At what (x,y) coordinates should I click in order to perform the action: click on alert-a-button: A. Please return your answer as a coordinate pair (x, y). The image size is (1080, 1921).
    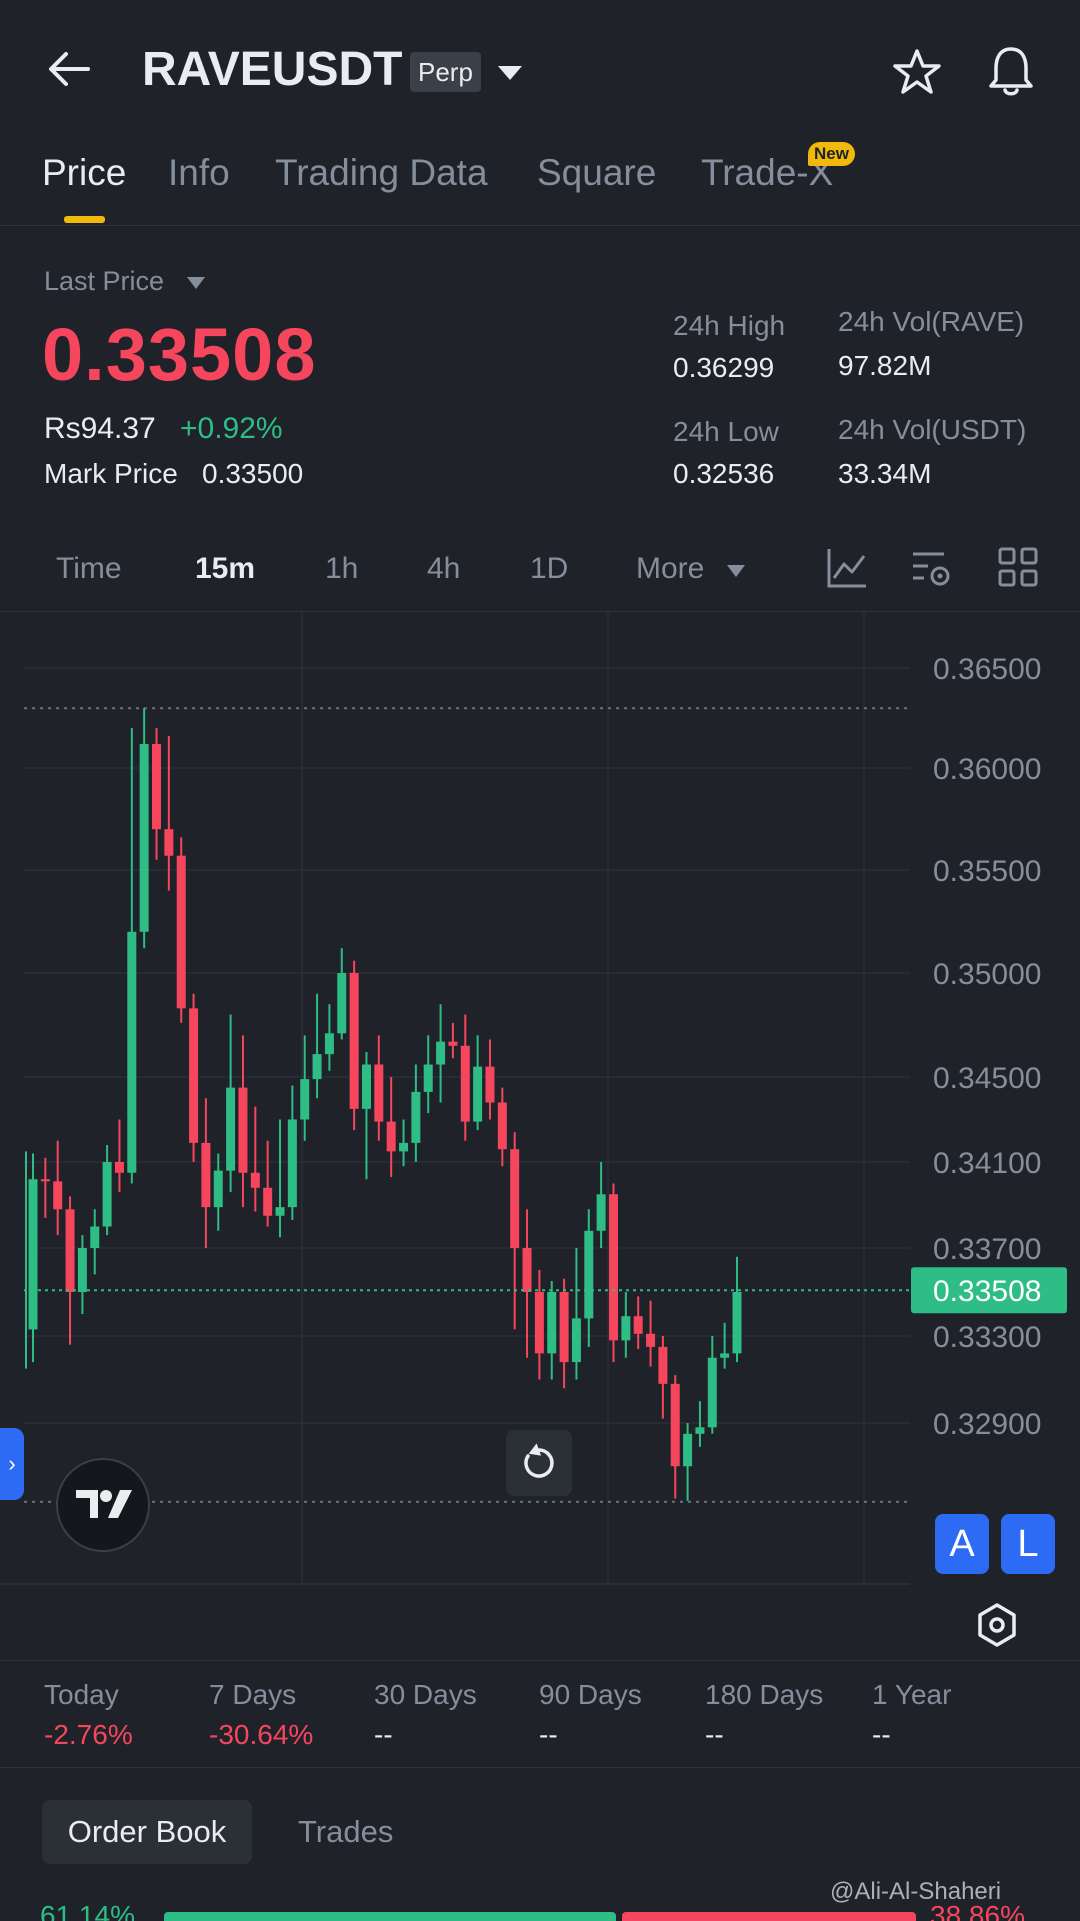
    Looking at the image, I should click on (962, 1544).